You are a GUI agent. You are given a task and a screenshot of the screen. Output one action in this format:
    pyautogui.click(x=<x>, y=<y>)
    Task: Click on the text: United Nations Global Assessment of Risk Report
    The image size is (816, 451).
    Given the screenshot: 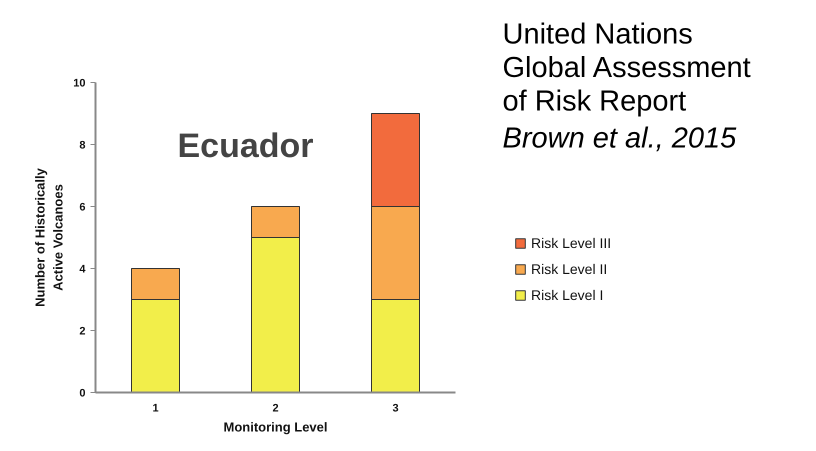 What is the action you would take?
    pyautogui.click(x=626, y=68)
    